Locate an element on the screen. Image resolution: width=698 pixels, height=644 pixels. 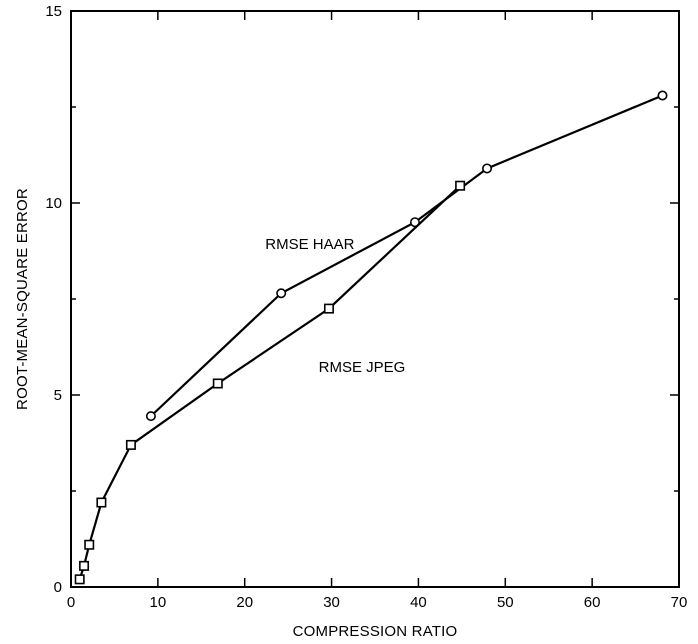
x-tick-label: 70 is located at coordinates (679, 602).